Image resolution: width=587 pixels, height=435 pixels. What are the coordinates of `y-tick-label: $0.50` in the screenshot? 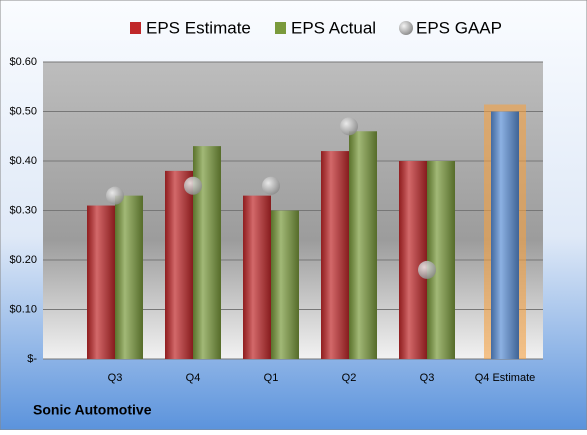 It's located at (23, 111).